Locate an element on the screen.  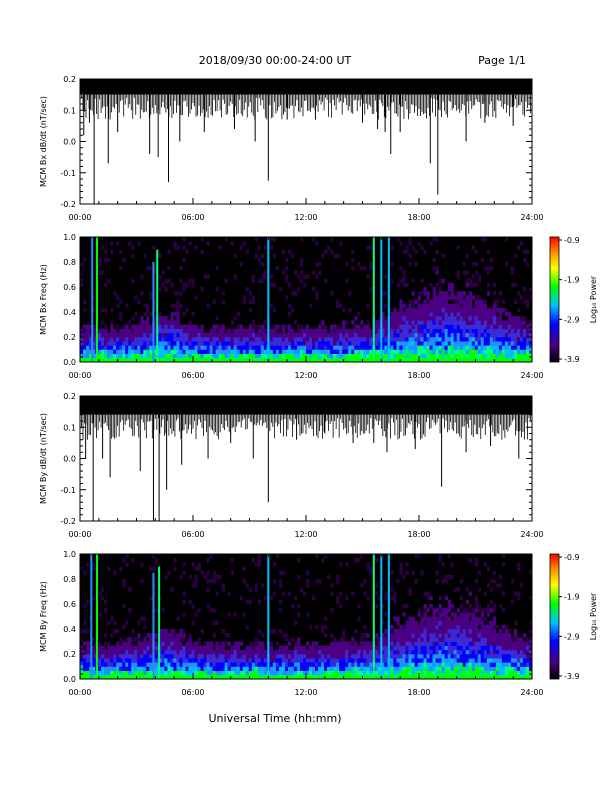
y-tick-label: 0.1 is located at coordinates (69, 110).